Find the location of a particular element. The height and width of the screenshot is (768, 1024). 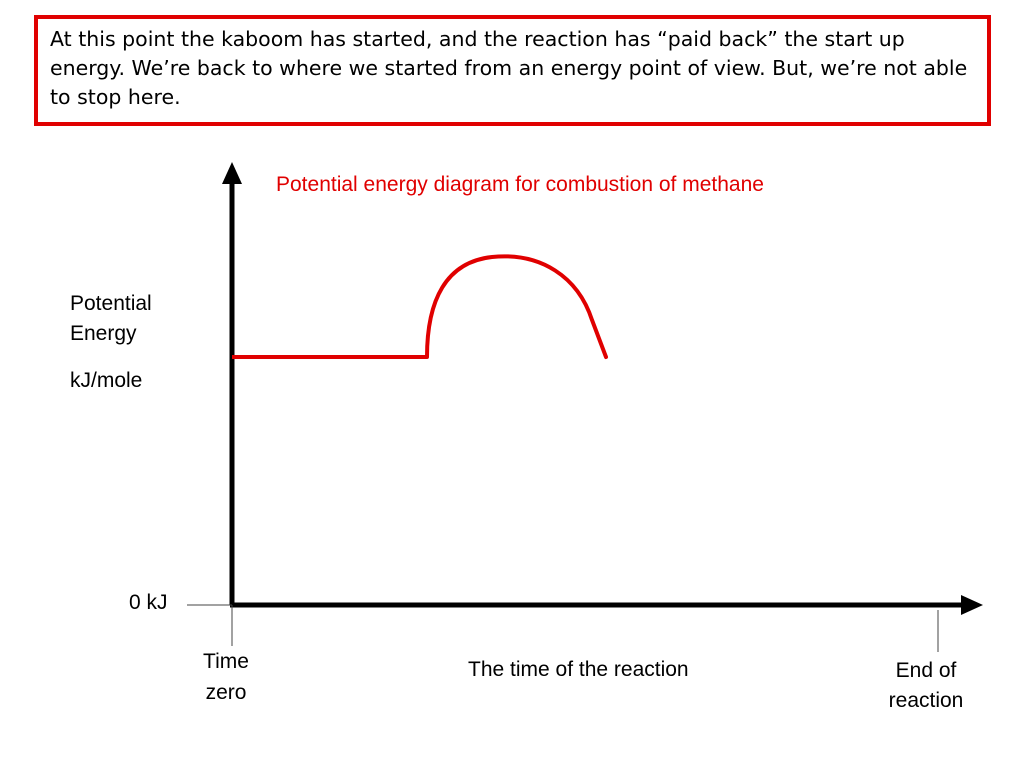

y-axis-arrowhead is located at coordinates (232, 173).